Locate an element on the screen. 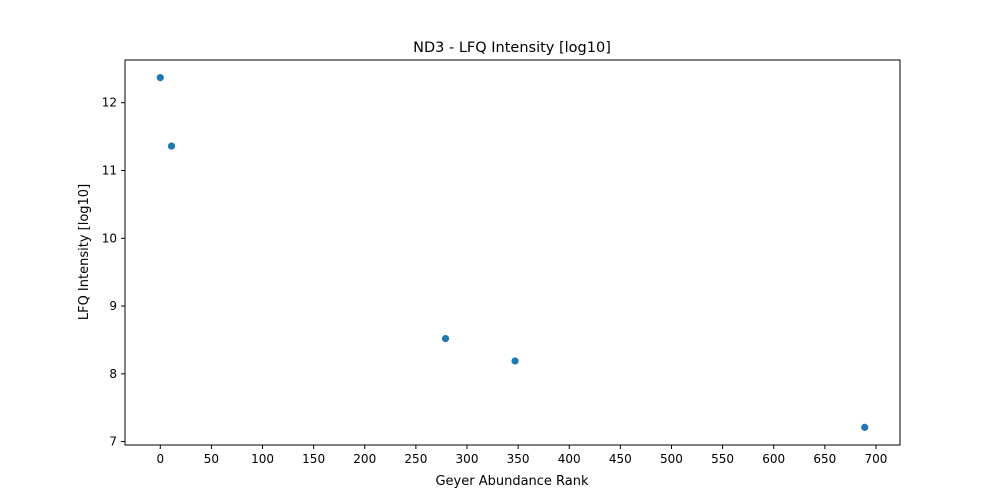 The width and height of the screenshot is (1000, 500). y-tick-label: 11 is located at coordinates (109, 170).